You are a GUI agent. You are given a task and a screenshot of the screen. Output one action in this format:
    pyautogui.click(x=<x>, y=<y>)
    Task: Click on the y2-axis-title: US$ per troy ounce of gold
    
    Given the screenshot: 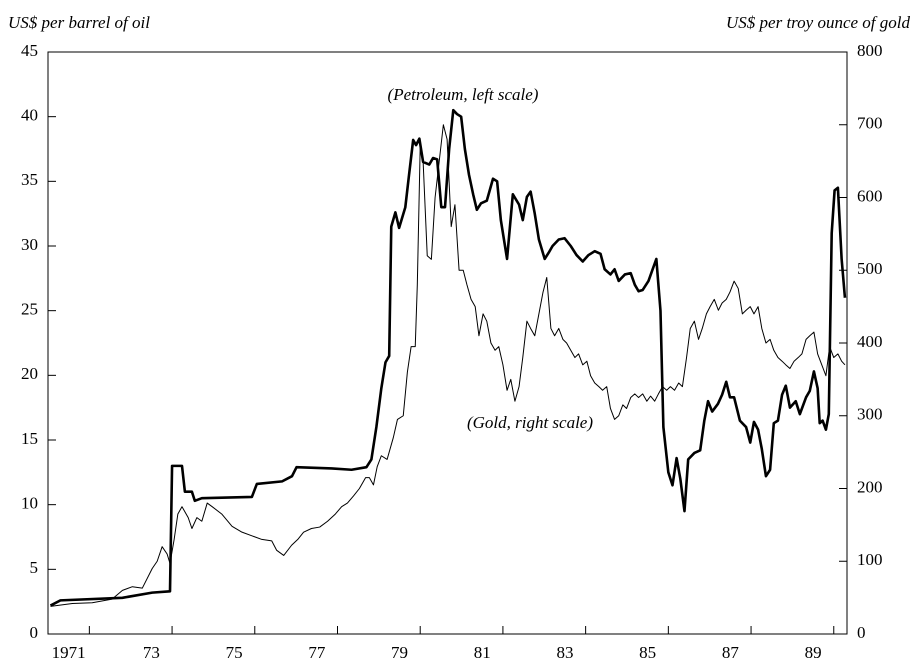 What is the action you would take?
    pyautogui.click(x=818, y=22)
    